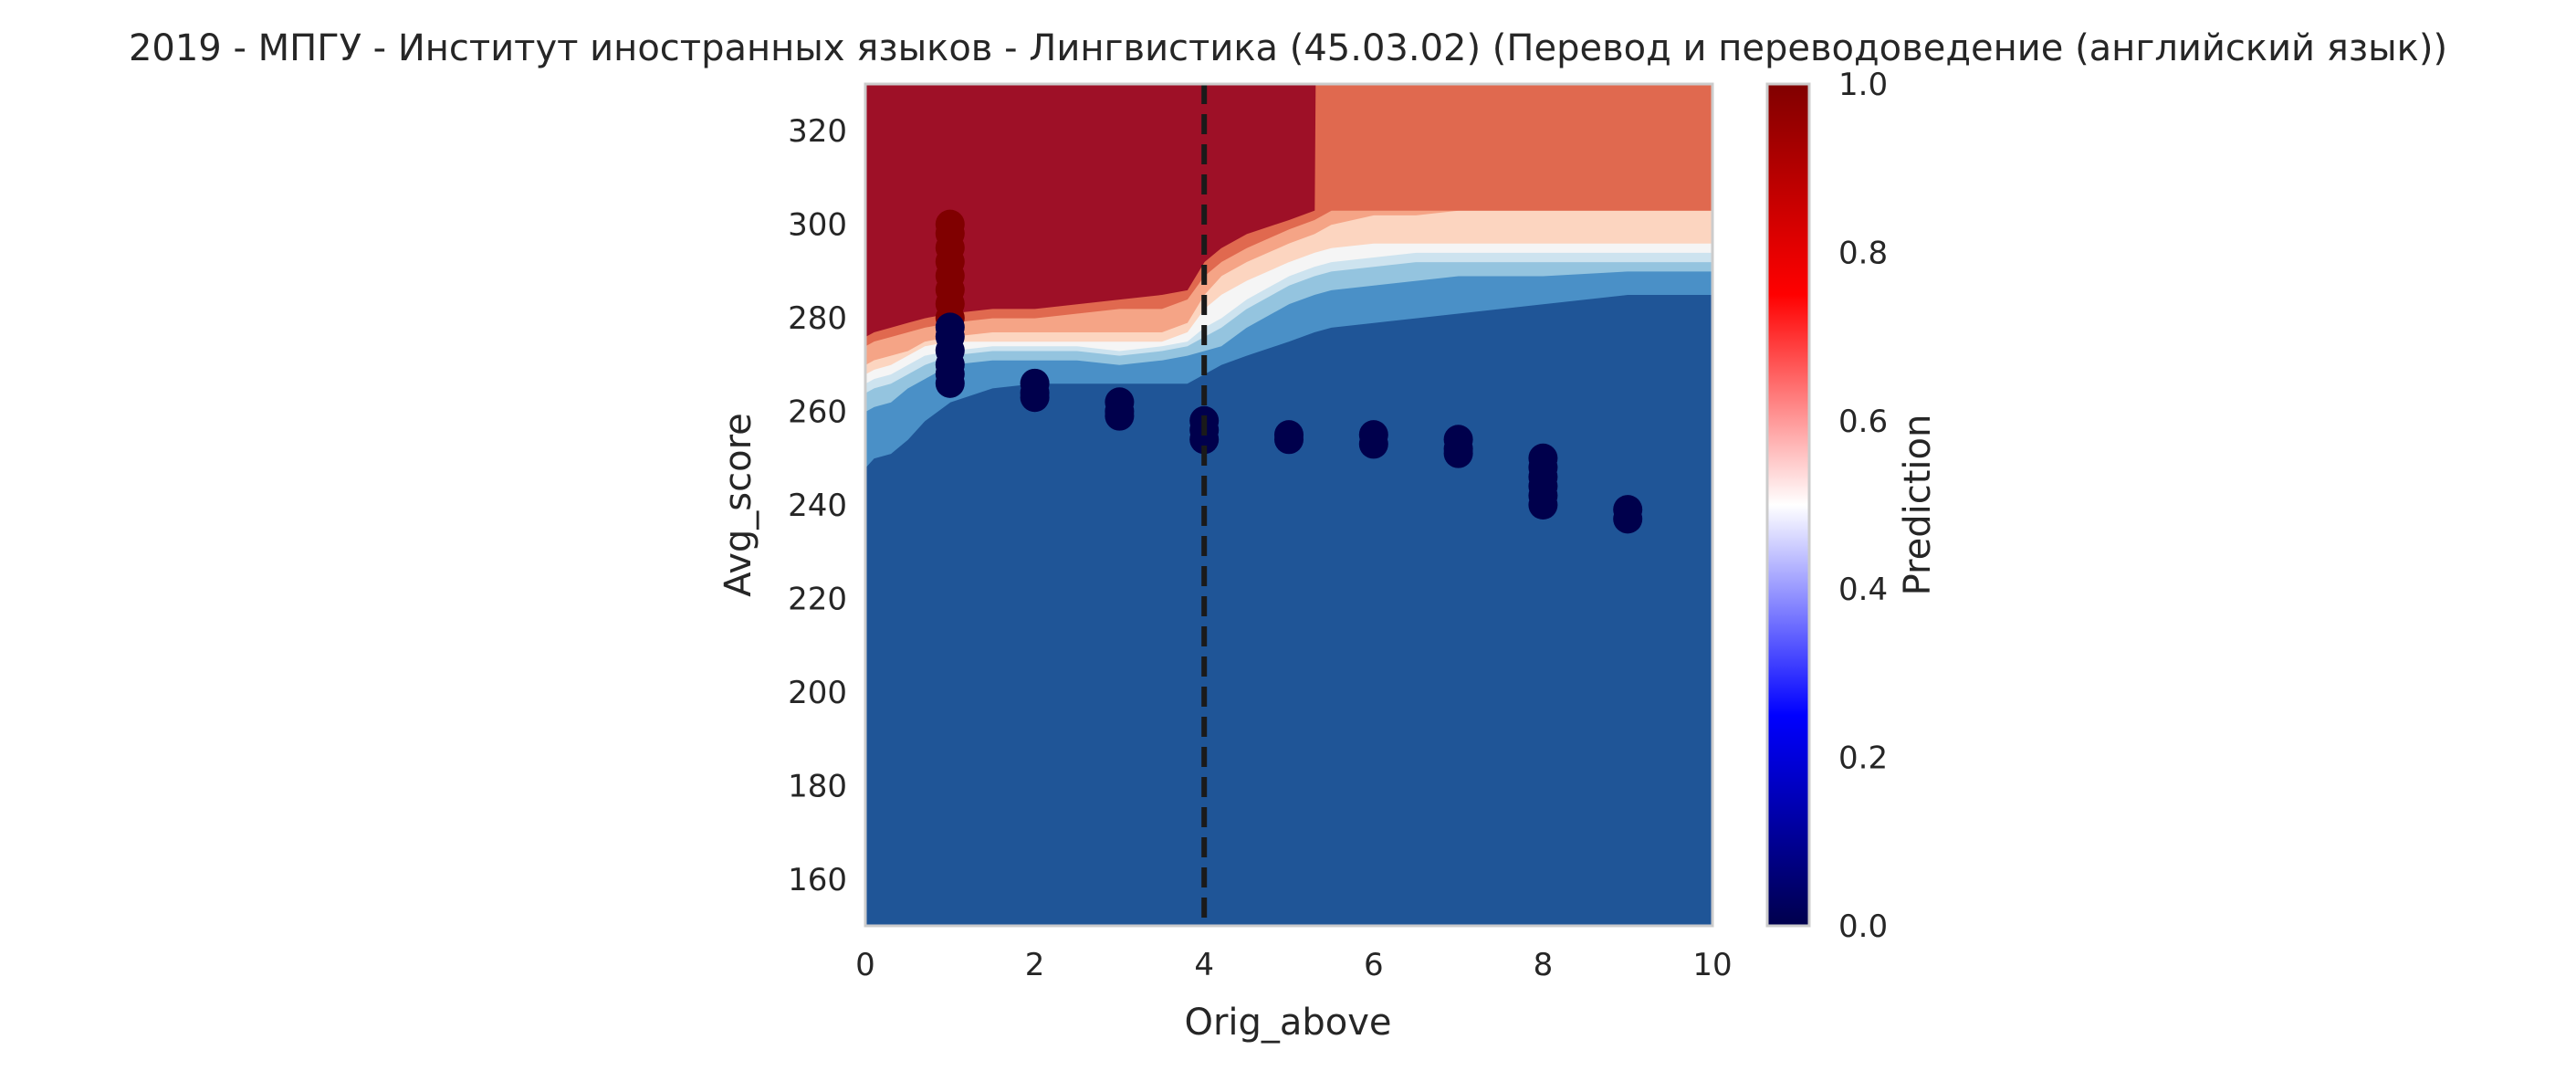  I want to click on y-tick-label: 300, so click(818, 226).